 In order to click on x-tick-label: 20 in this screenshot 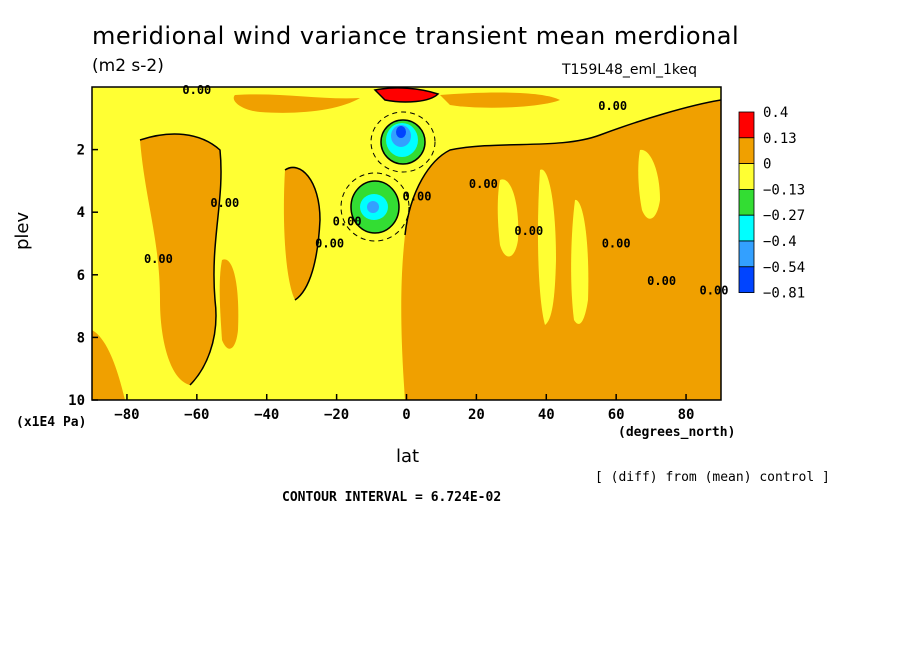, I will do `click(476, 415)`.